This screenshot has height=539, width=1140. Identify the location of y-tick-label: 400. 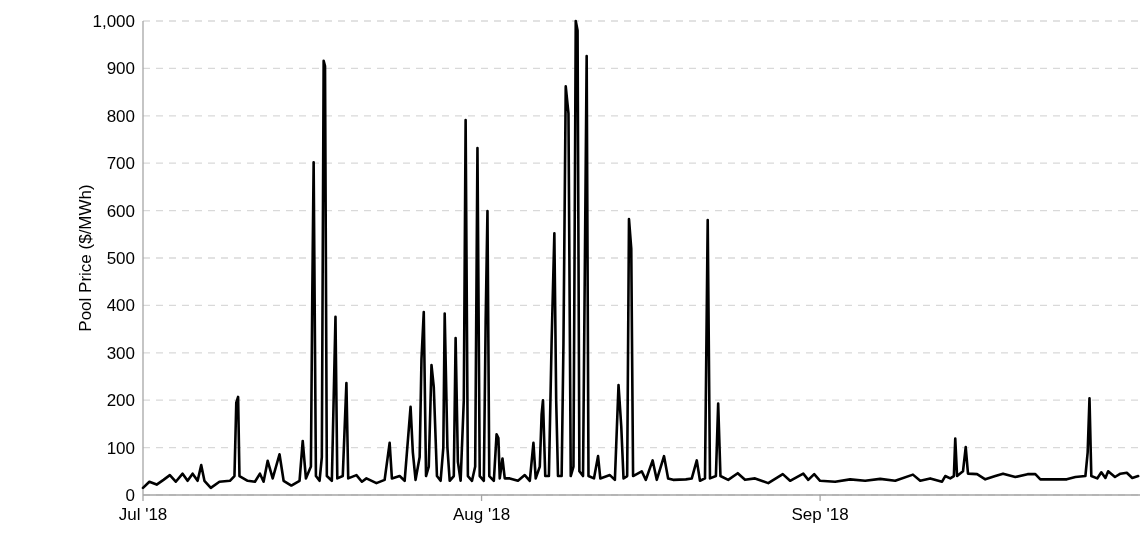
(120, 306).